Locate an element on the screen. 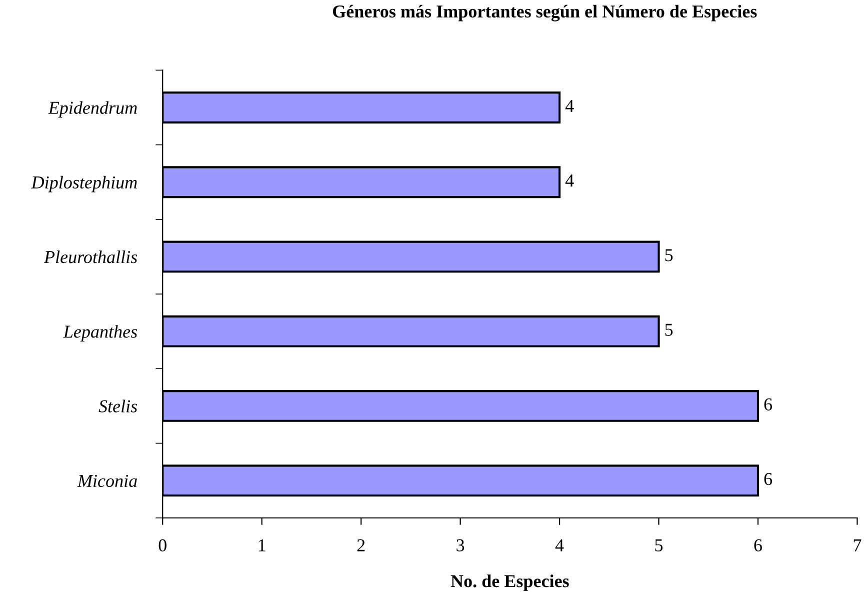 The height and width of the screenshot is (605, 865). x-axis-title: No. de Especies is located at coordinates (509, 582).